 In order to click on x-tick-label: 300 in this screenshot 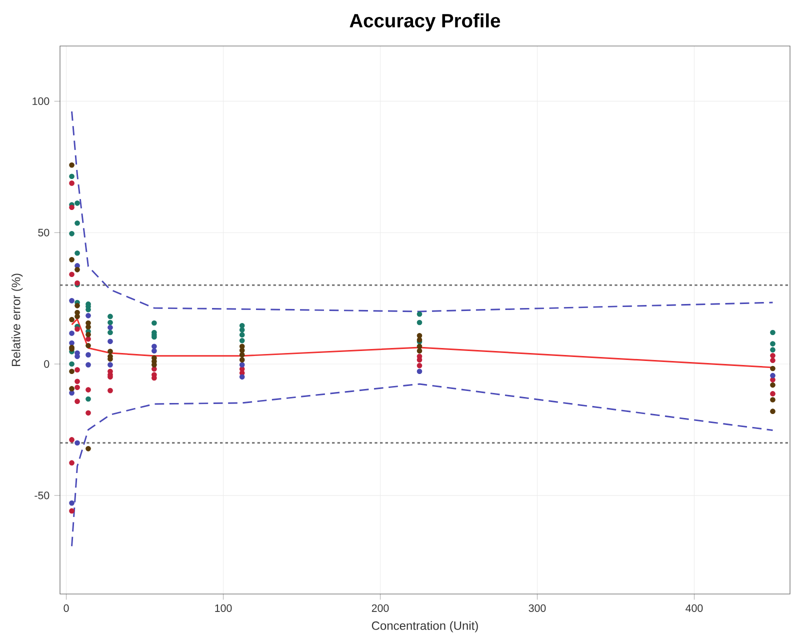, I will do `click(537, 608)`.